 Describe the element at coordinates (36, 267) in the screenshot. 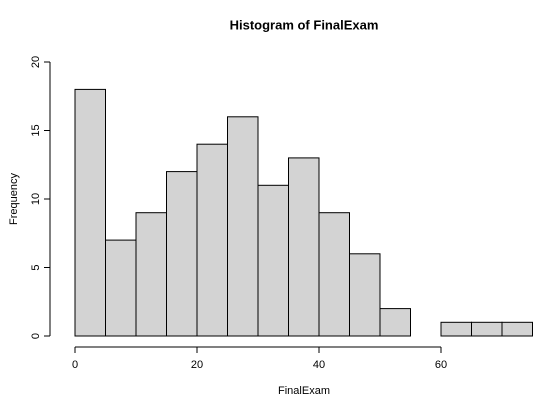

I see `y-tick-label: 5` at that location.